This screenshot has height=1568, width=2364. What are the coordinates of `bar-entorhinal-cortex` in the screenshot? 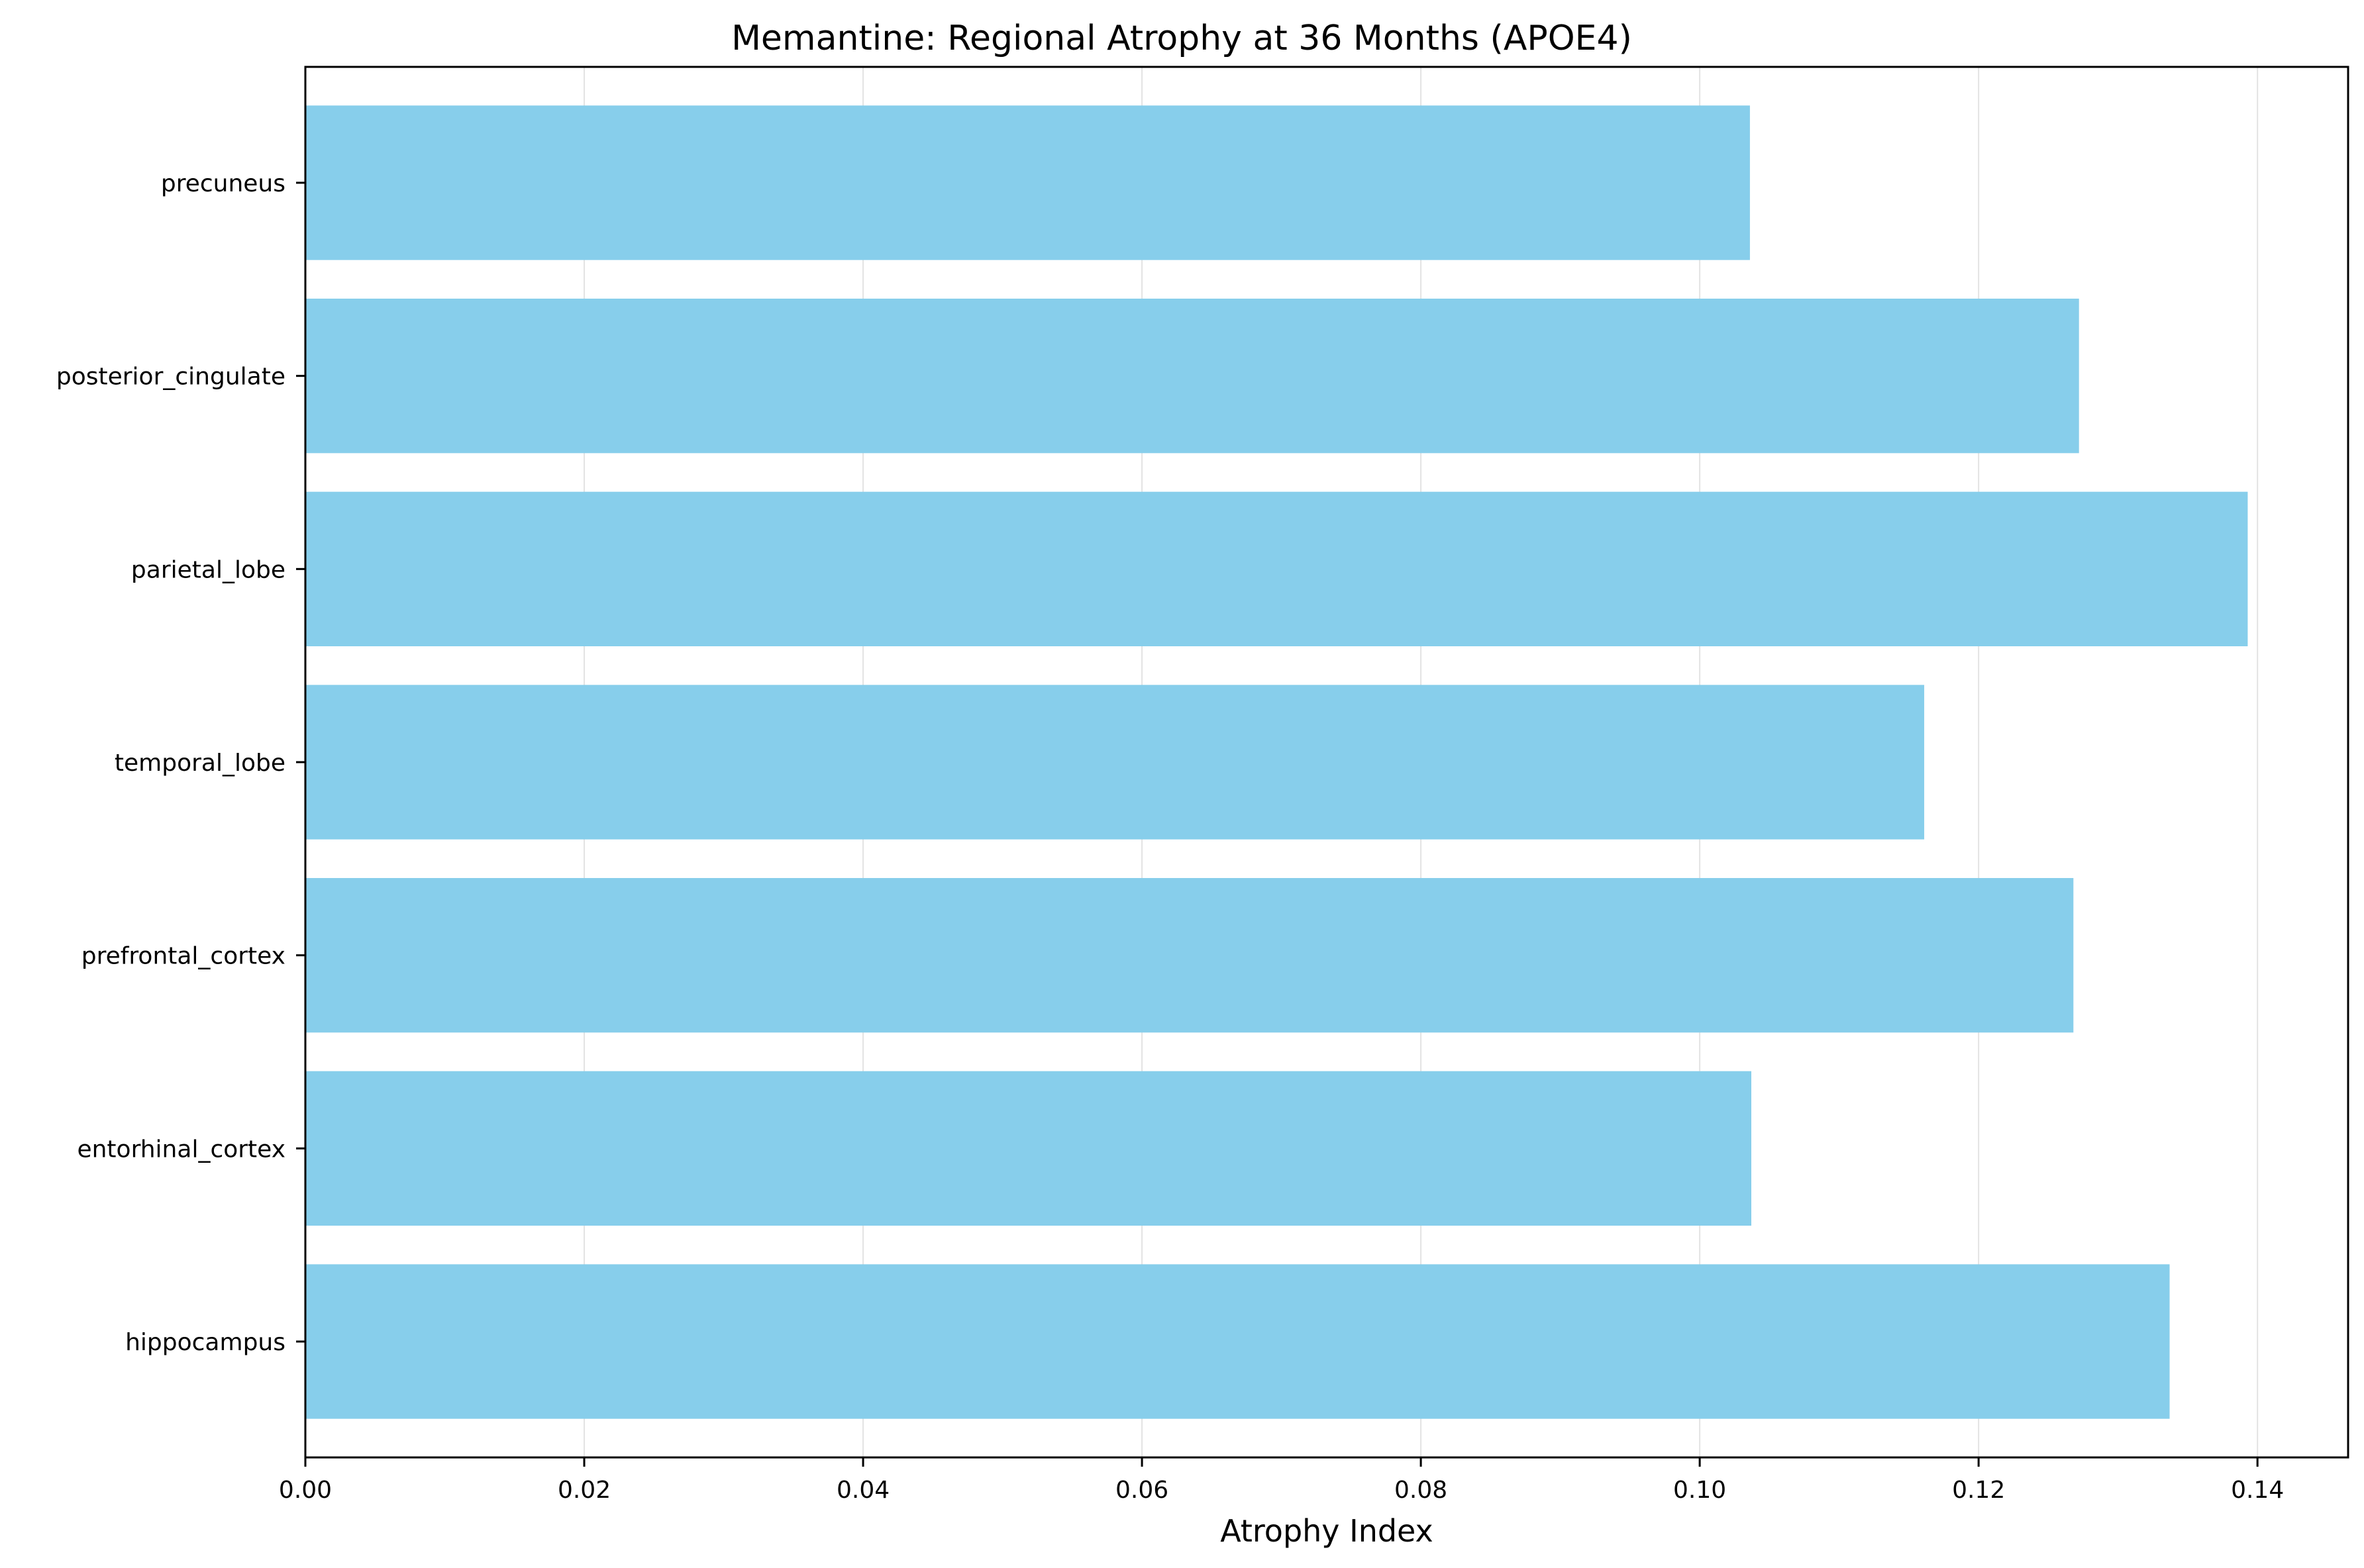 It's located at (1028, 1148).